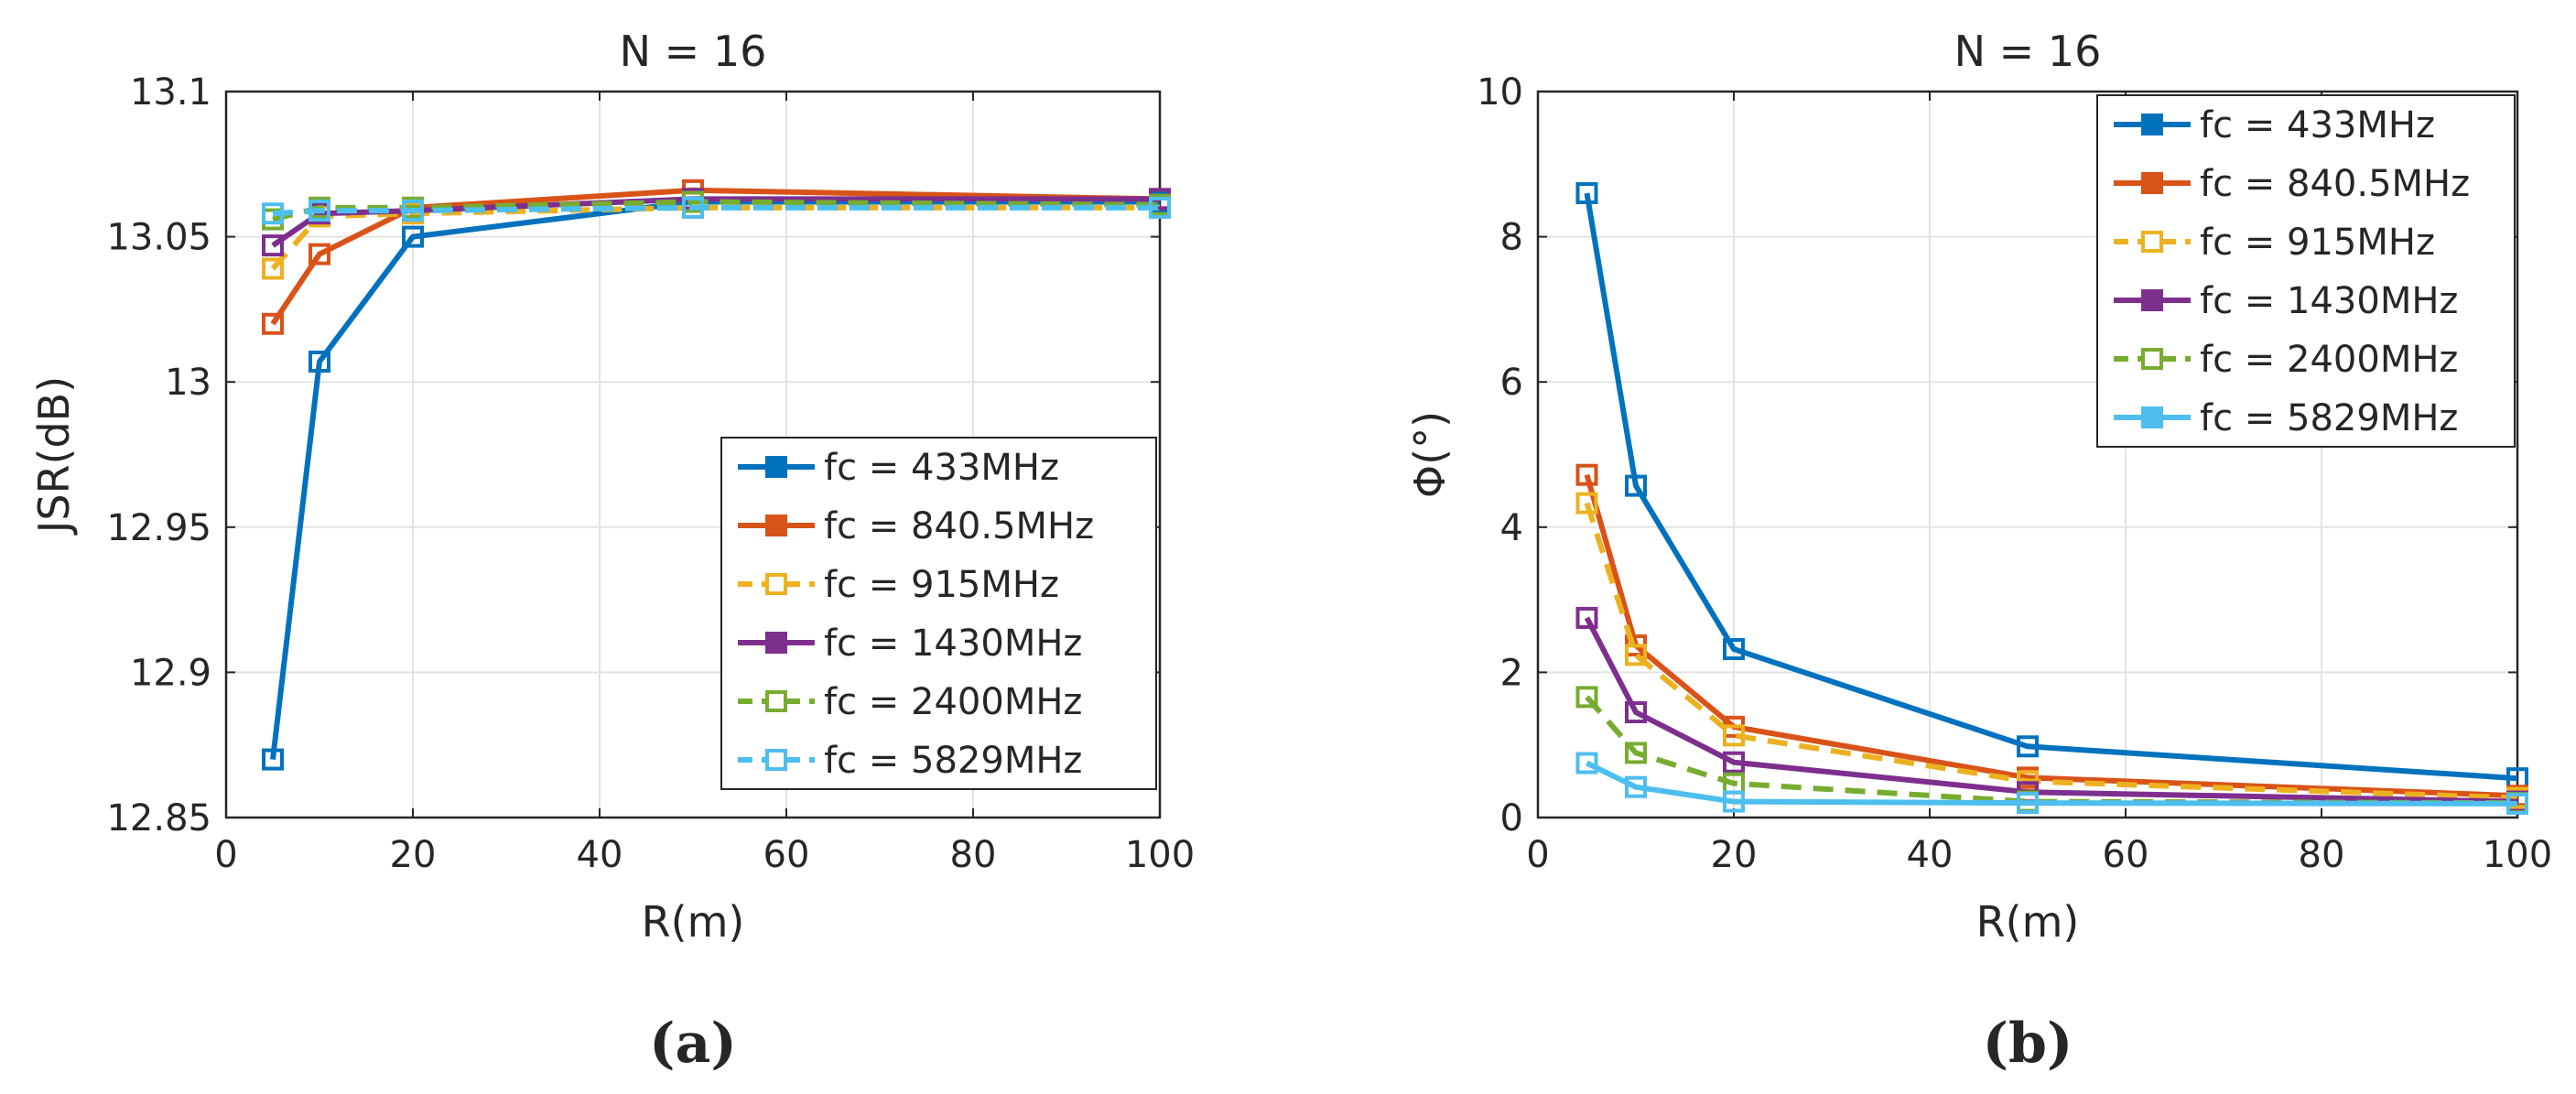 The image size is (2576, 1094). I want to click on panel-label: (a), so click(693, 1044).